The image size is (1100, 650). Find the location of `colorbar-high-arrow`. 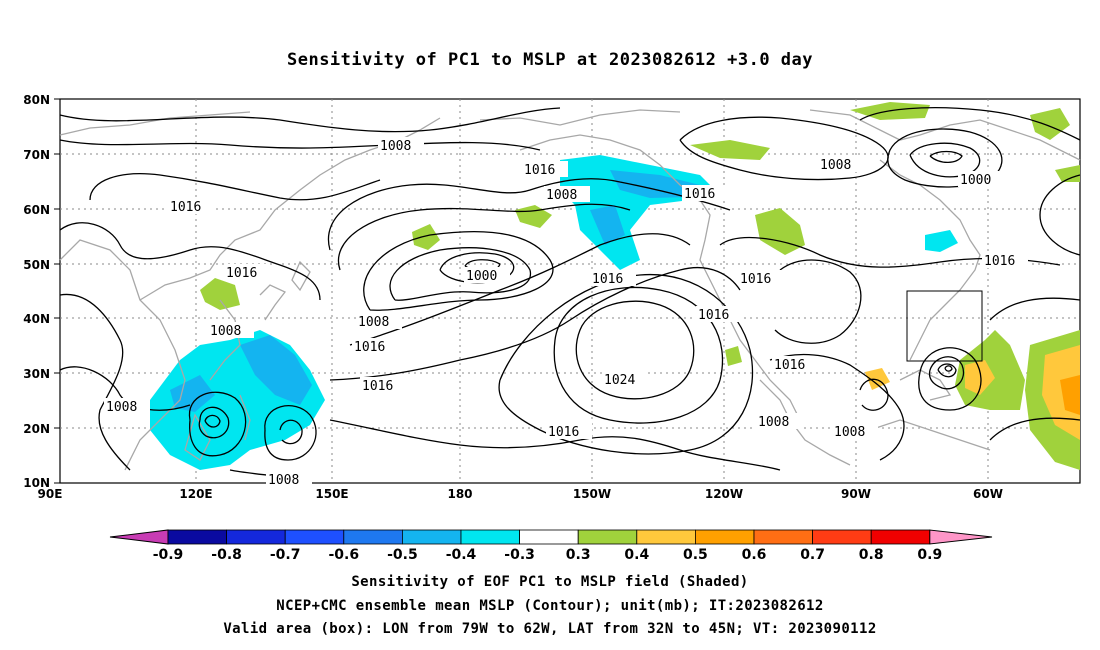

colorbar-high-arrow is located at coordinates (961, 537).